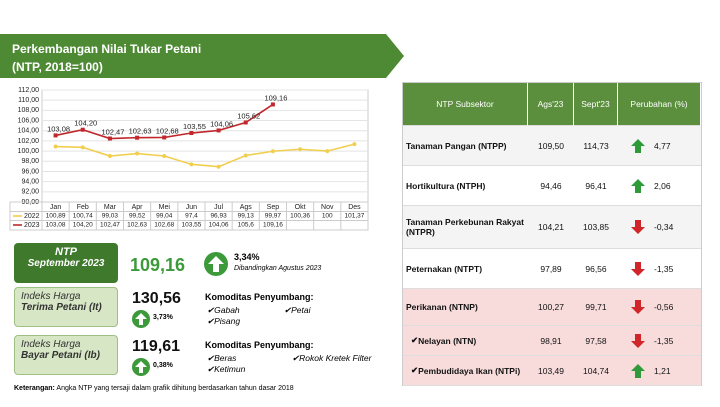  What do you see at coordinates (221, 123) in the screenshot?
I see `data-label: 104,06` at bounding box center [221, 123].